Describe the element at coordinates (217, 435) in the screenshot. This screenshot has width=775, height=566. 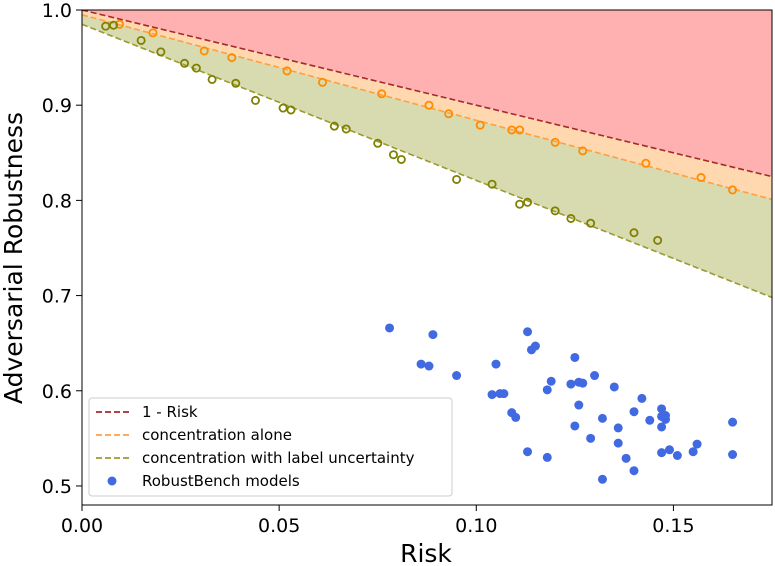
I see `legend-label: concentration alone` at that location.